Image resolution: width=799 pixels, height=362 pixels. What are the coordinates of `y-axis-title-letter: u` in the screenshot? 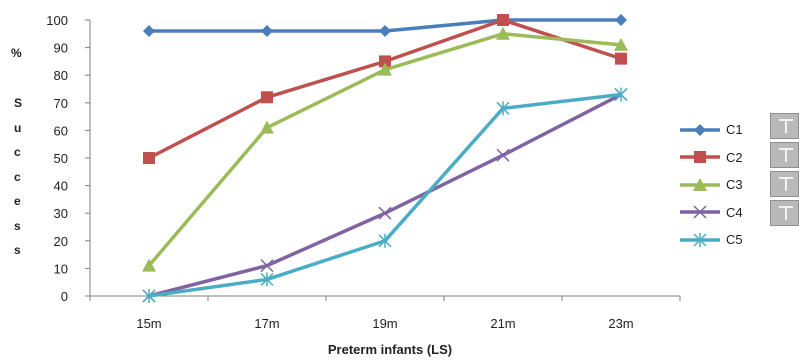 It's located at (18, 127).